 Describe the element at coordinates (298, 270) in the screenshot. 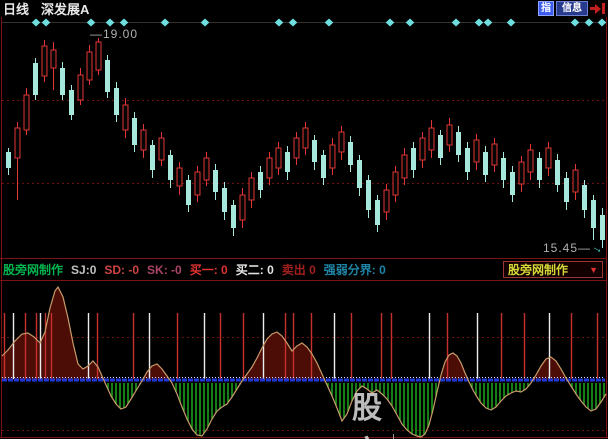

I see `indicator-param: 卖出 0` at that location.